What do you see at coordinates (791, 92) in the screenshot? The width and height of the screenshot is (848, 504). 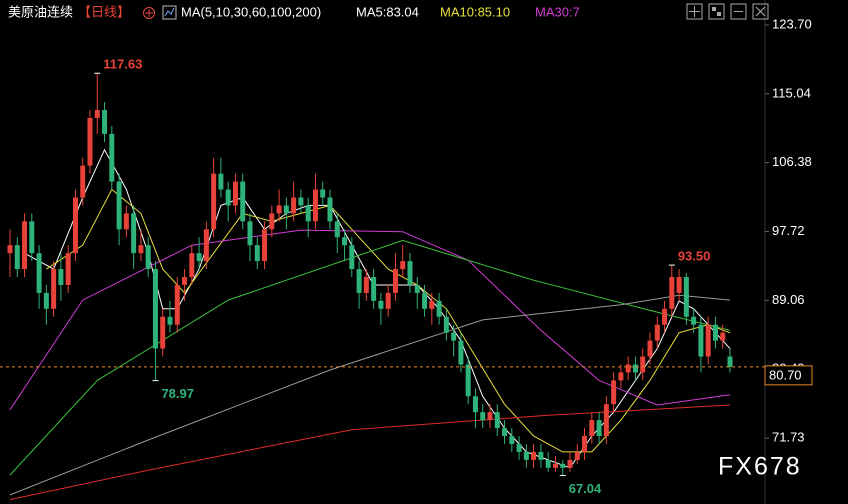 I see `y-tick-label: 115.04` at bounding box center [791, 92].